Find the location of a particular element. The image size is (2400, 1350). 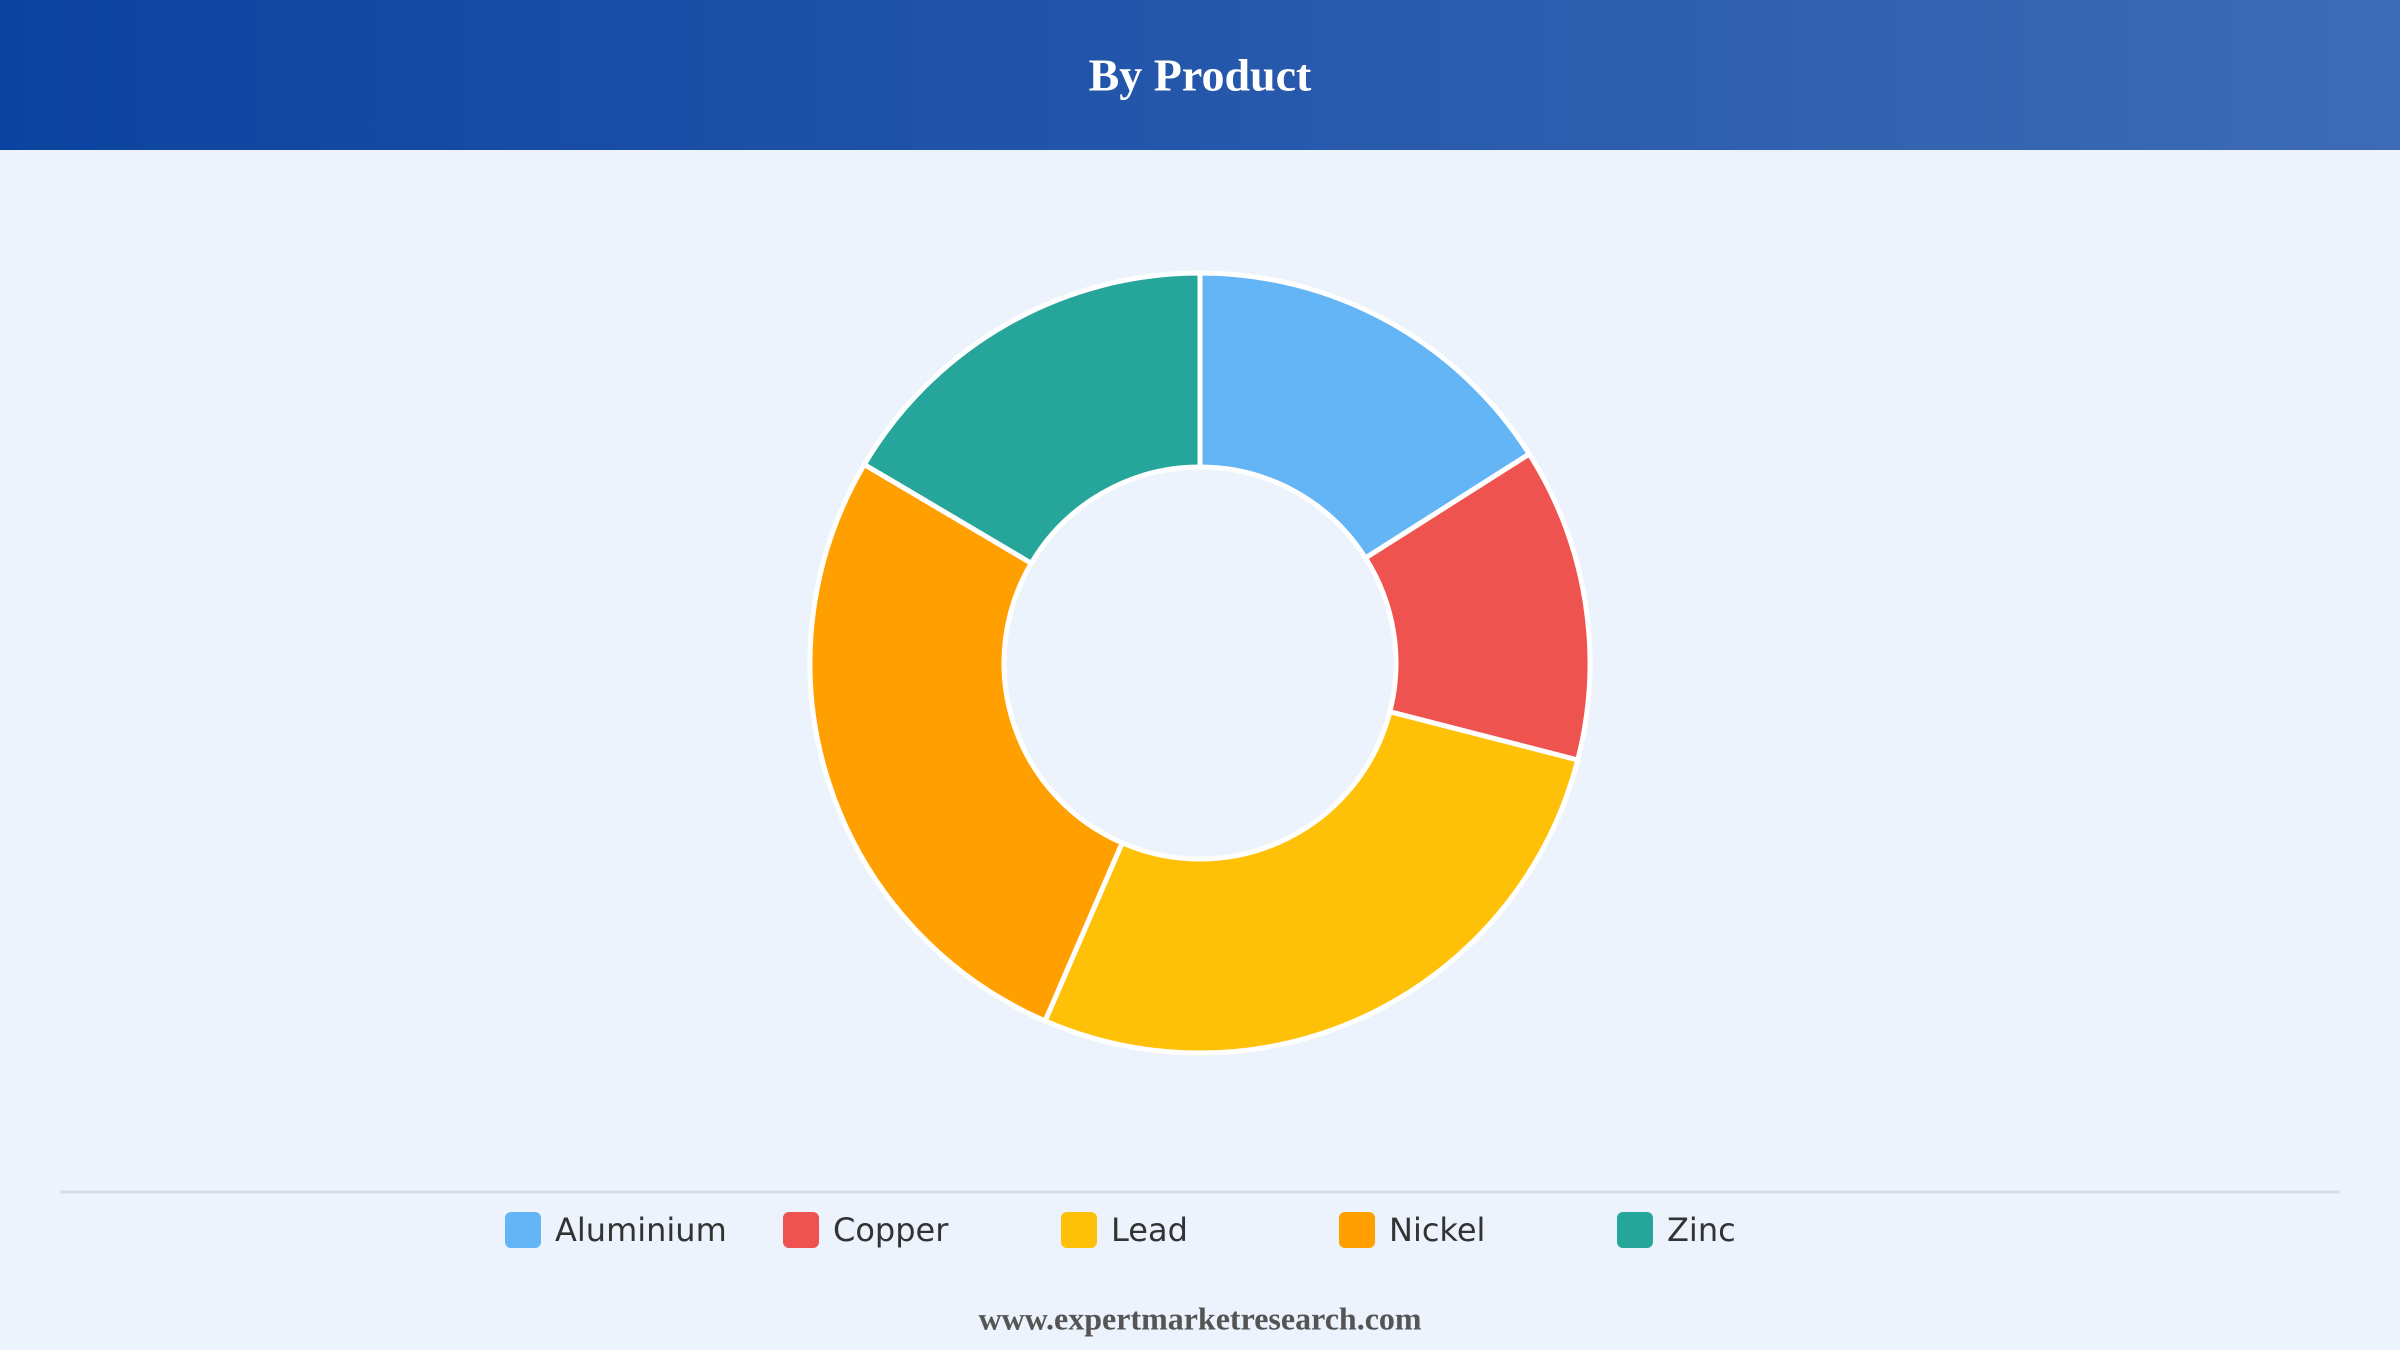

legend-label: Lead is located at coordinates (1149, 1230).